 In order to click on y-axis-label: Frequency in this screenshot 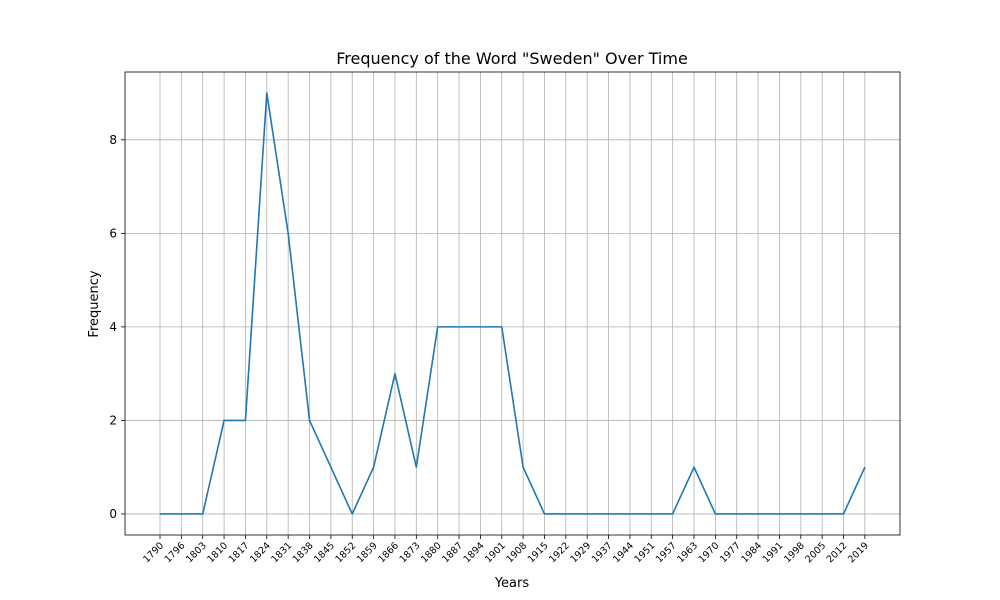, I will do `click(94, 303)`.